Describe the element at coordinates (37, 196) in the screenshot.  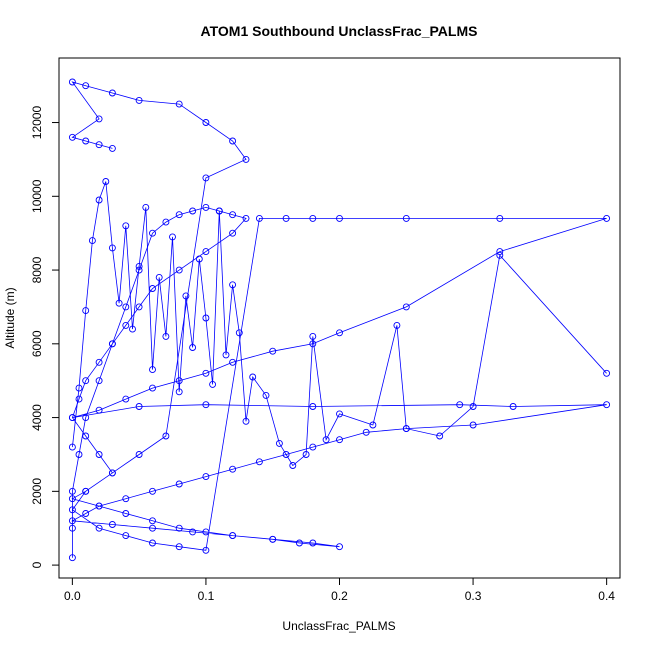
I see `y-tick-label: 10000` at that location.